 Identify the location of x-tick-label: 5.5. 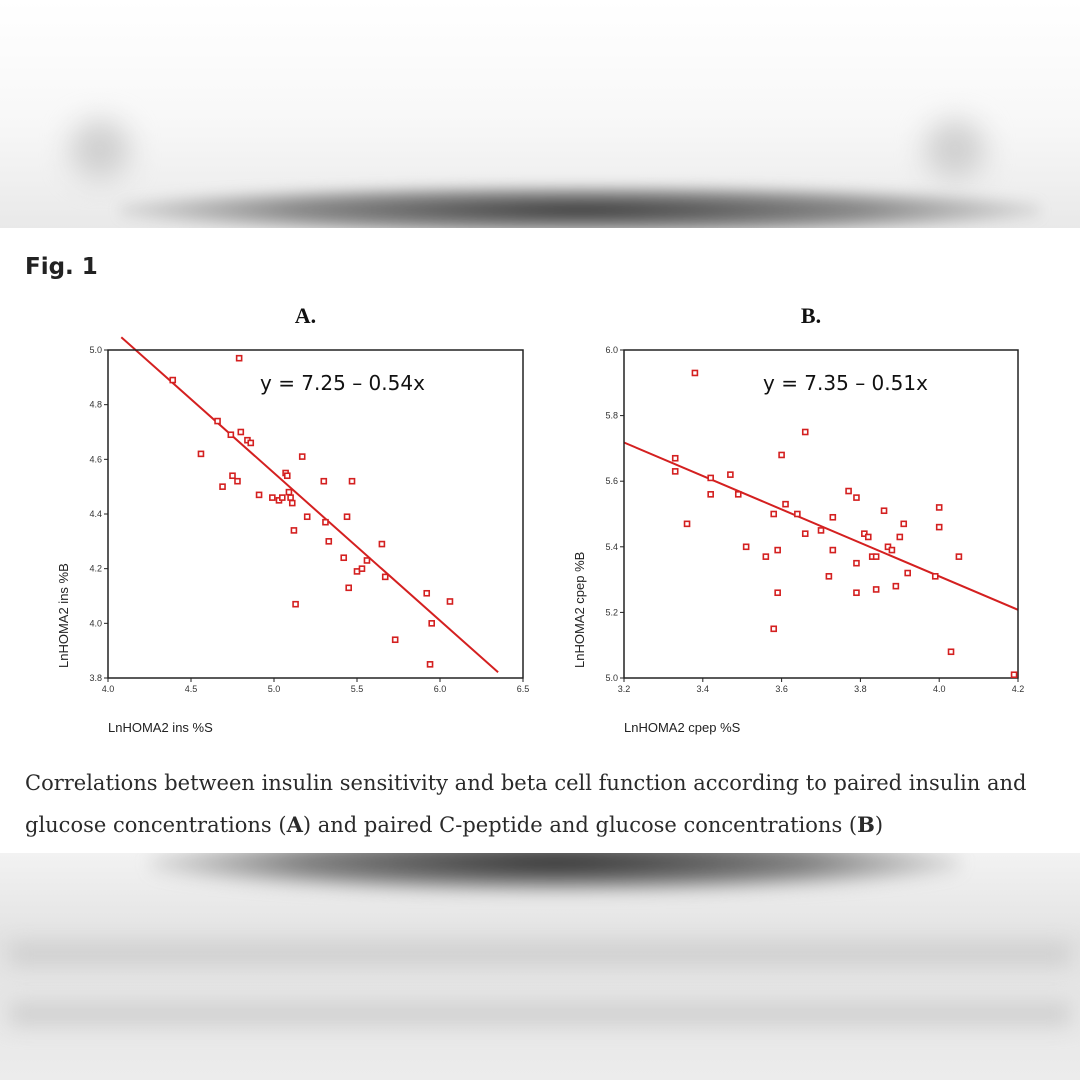
(357, 689).